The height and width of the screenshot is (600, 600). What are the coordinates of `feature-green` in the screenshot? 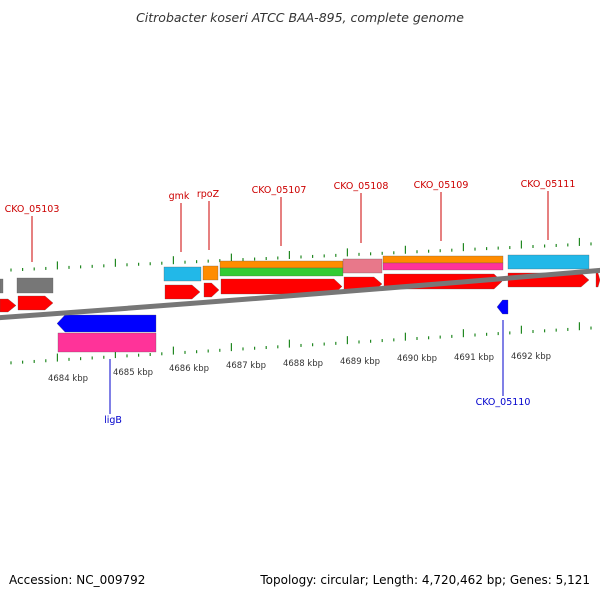 It's located at (281, 272).